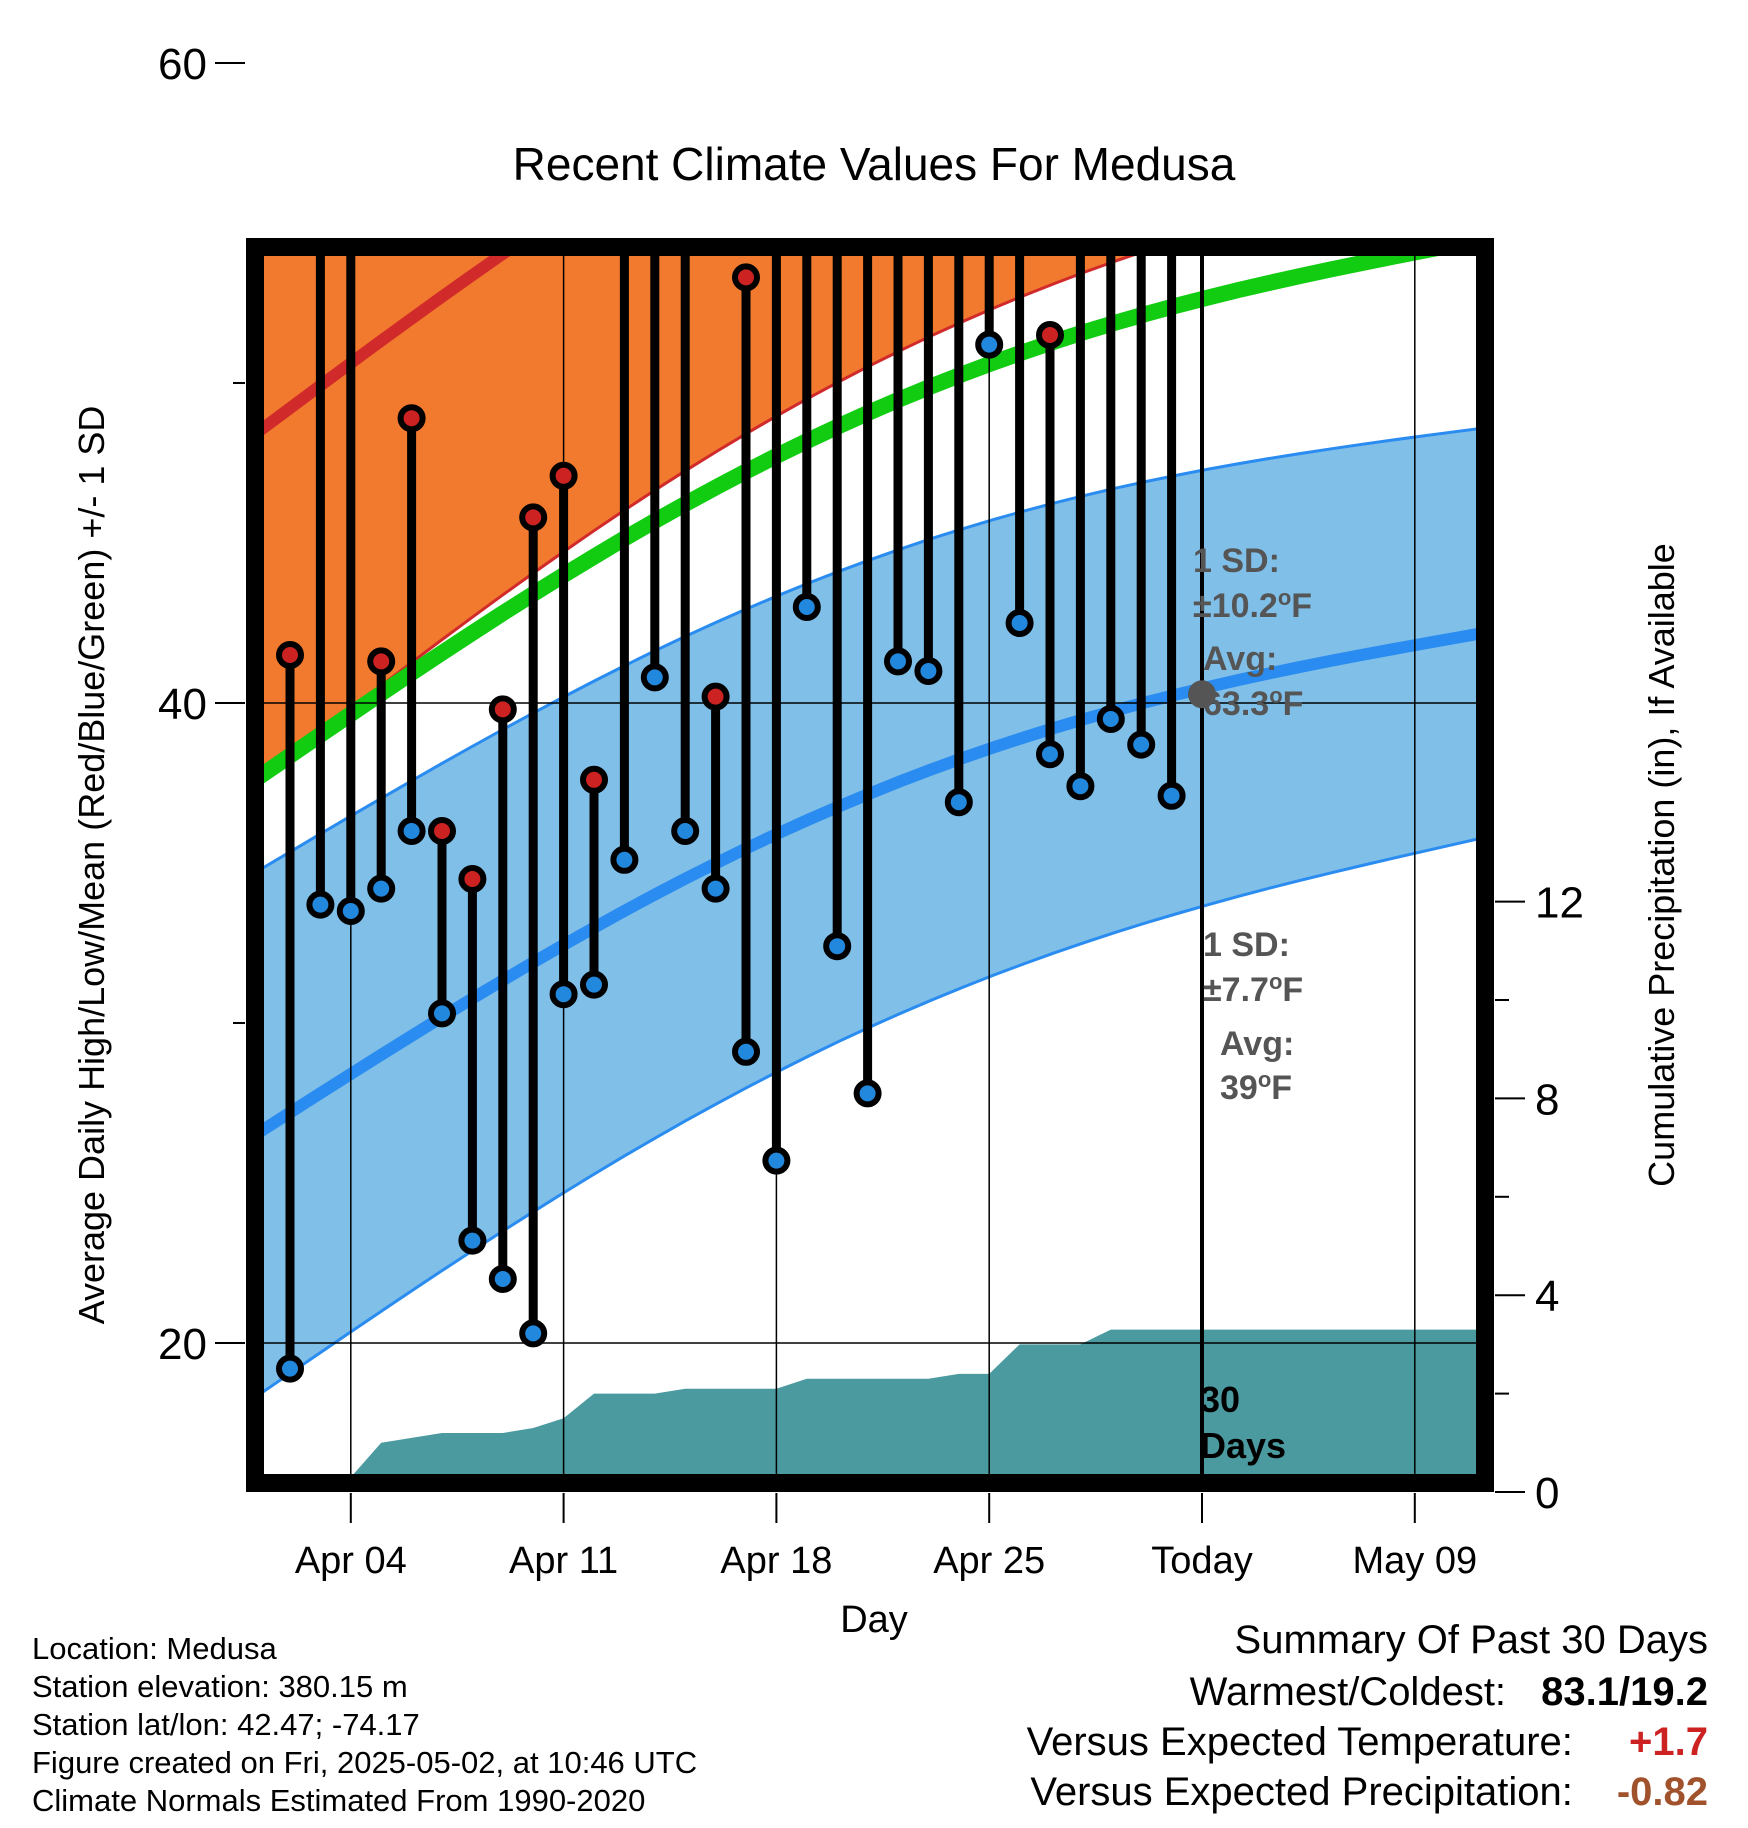 This screenshot has height=1828, width=1748. Describe the element at coordinates (226, 1724) in the screenshot. I see `latlon-text: Station lat/lon: 42.47; -74.17` at that location.